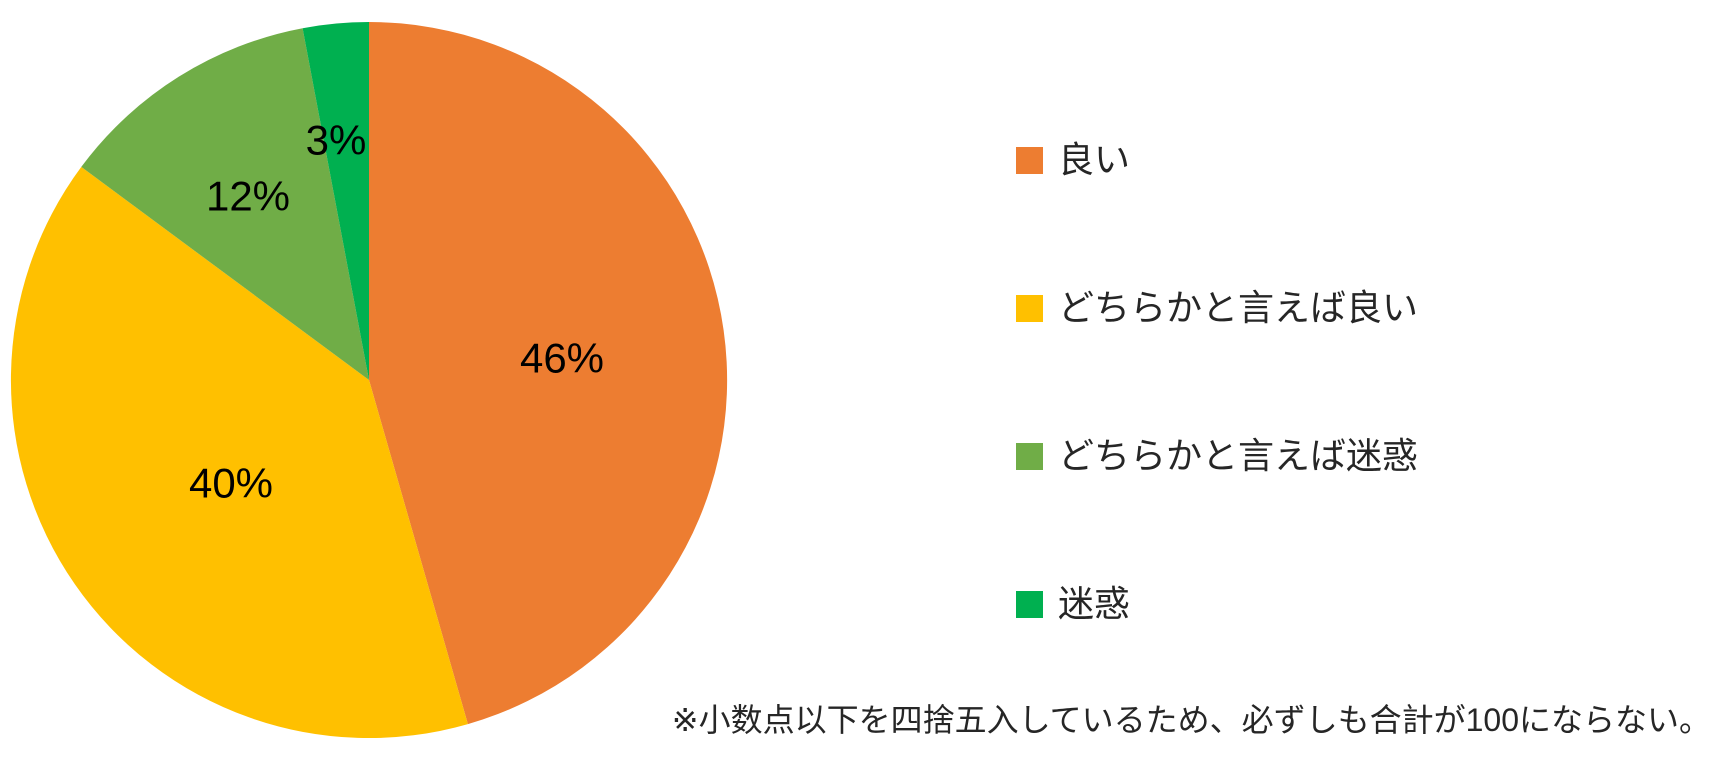 This screenshot has height=765, width=1717. What do you see at coordinates (231, 483) in the screenshot?
I see `pie-label-rather-good: 40%` at bounding box center [231, 483].